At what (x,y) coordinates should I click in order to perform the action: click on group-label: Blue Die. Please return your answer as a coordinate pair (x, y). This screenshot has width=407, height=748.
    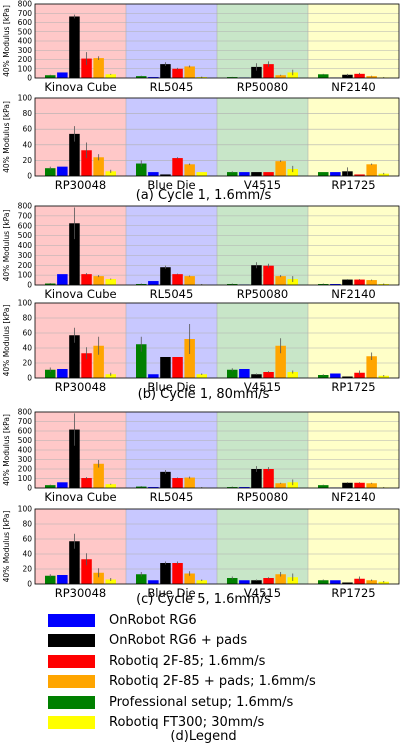
    Looking at the image, I should click on (171, 593).